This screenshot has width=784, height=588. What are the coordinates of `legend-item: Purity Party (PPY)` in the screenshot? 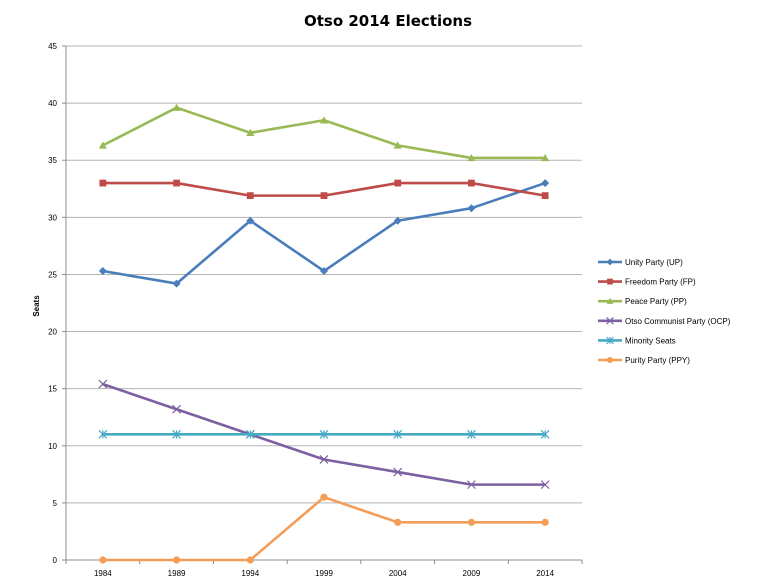 It's located at (644, 360).